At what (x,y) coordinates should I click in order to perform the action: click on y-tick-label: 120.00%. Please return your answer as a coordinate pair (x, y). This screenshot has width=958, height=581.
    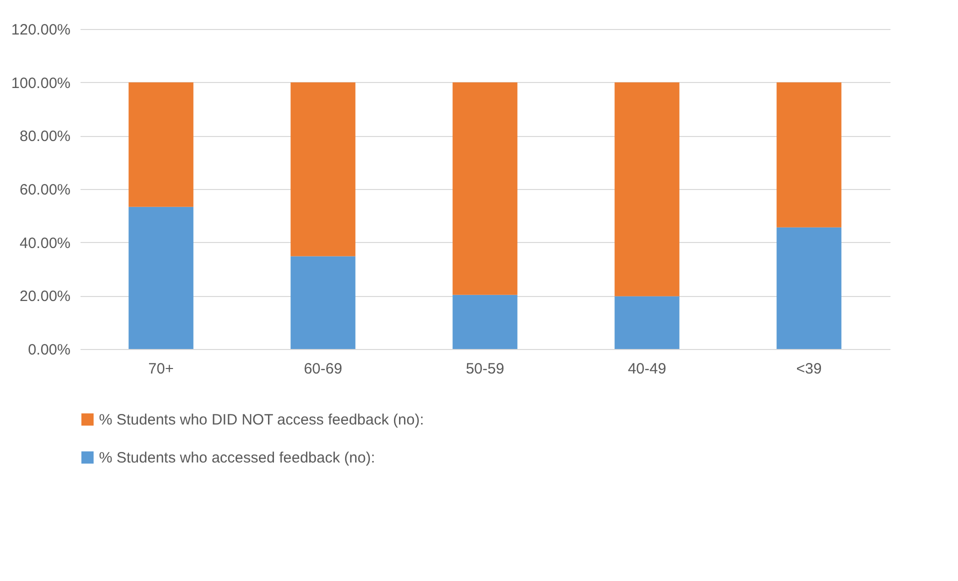
    Looking at the image, I should click on (40, 30).